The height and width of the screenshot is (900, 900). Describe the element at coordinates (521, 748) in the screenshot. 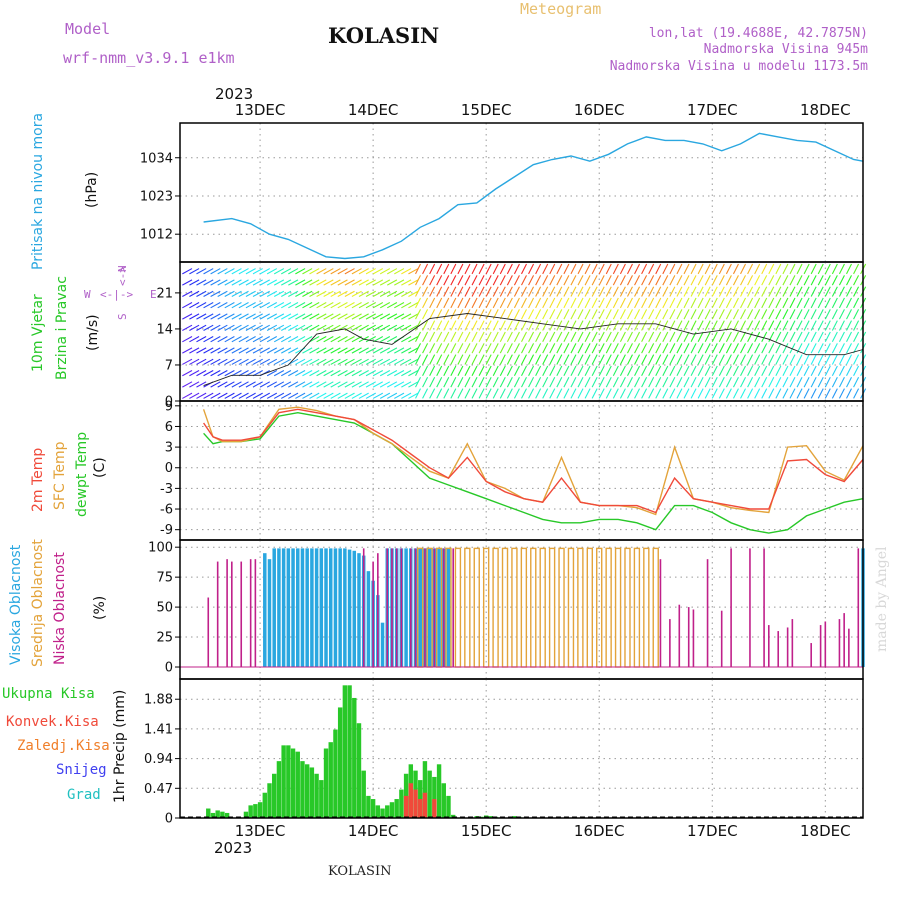

I see `precip-frame` at that location.